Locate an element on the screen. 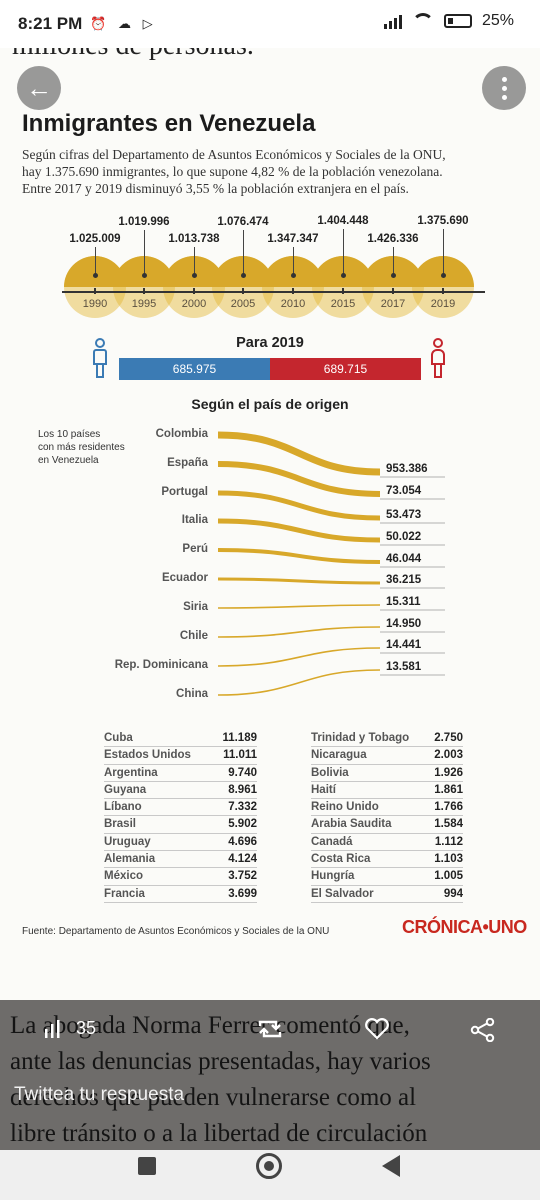 The width and height of the screenshot is (540, 1200). nav-home-icon is located at coordinates (269, 1166).